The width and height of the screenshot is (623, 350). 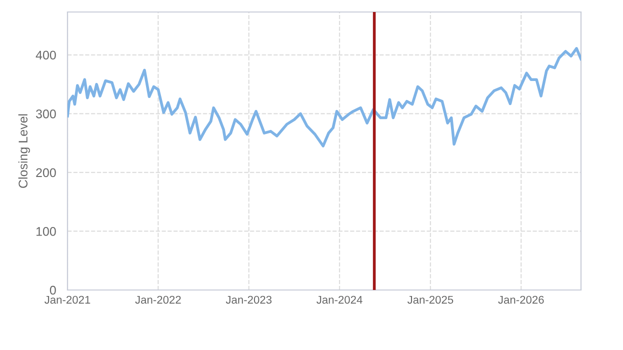 I want to click on x-tick-label: Jan-2023, so click(x=249, y=300).